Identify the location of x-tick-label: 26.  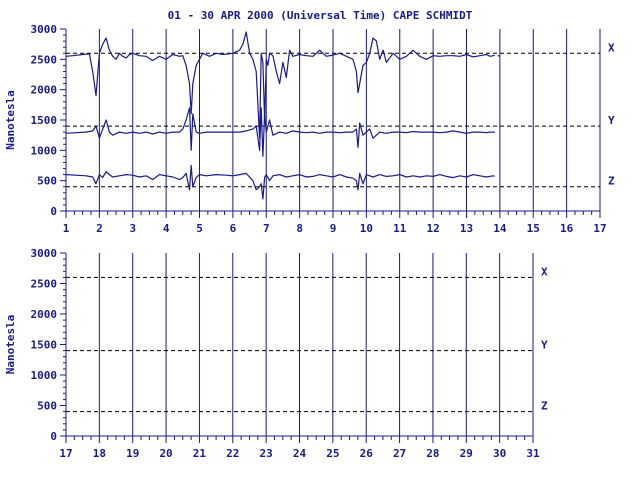
(367, 453).